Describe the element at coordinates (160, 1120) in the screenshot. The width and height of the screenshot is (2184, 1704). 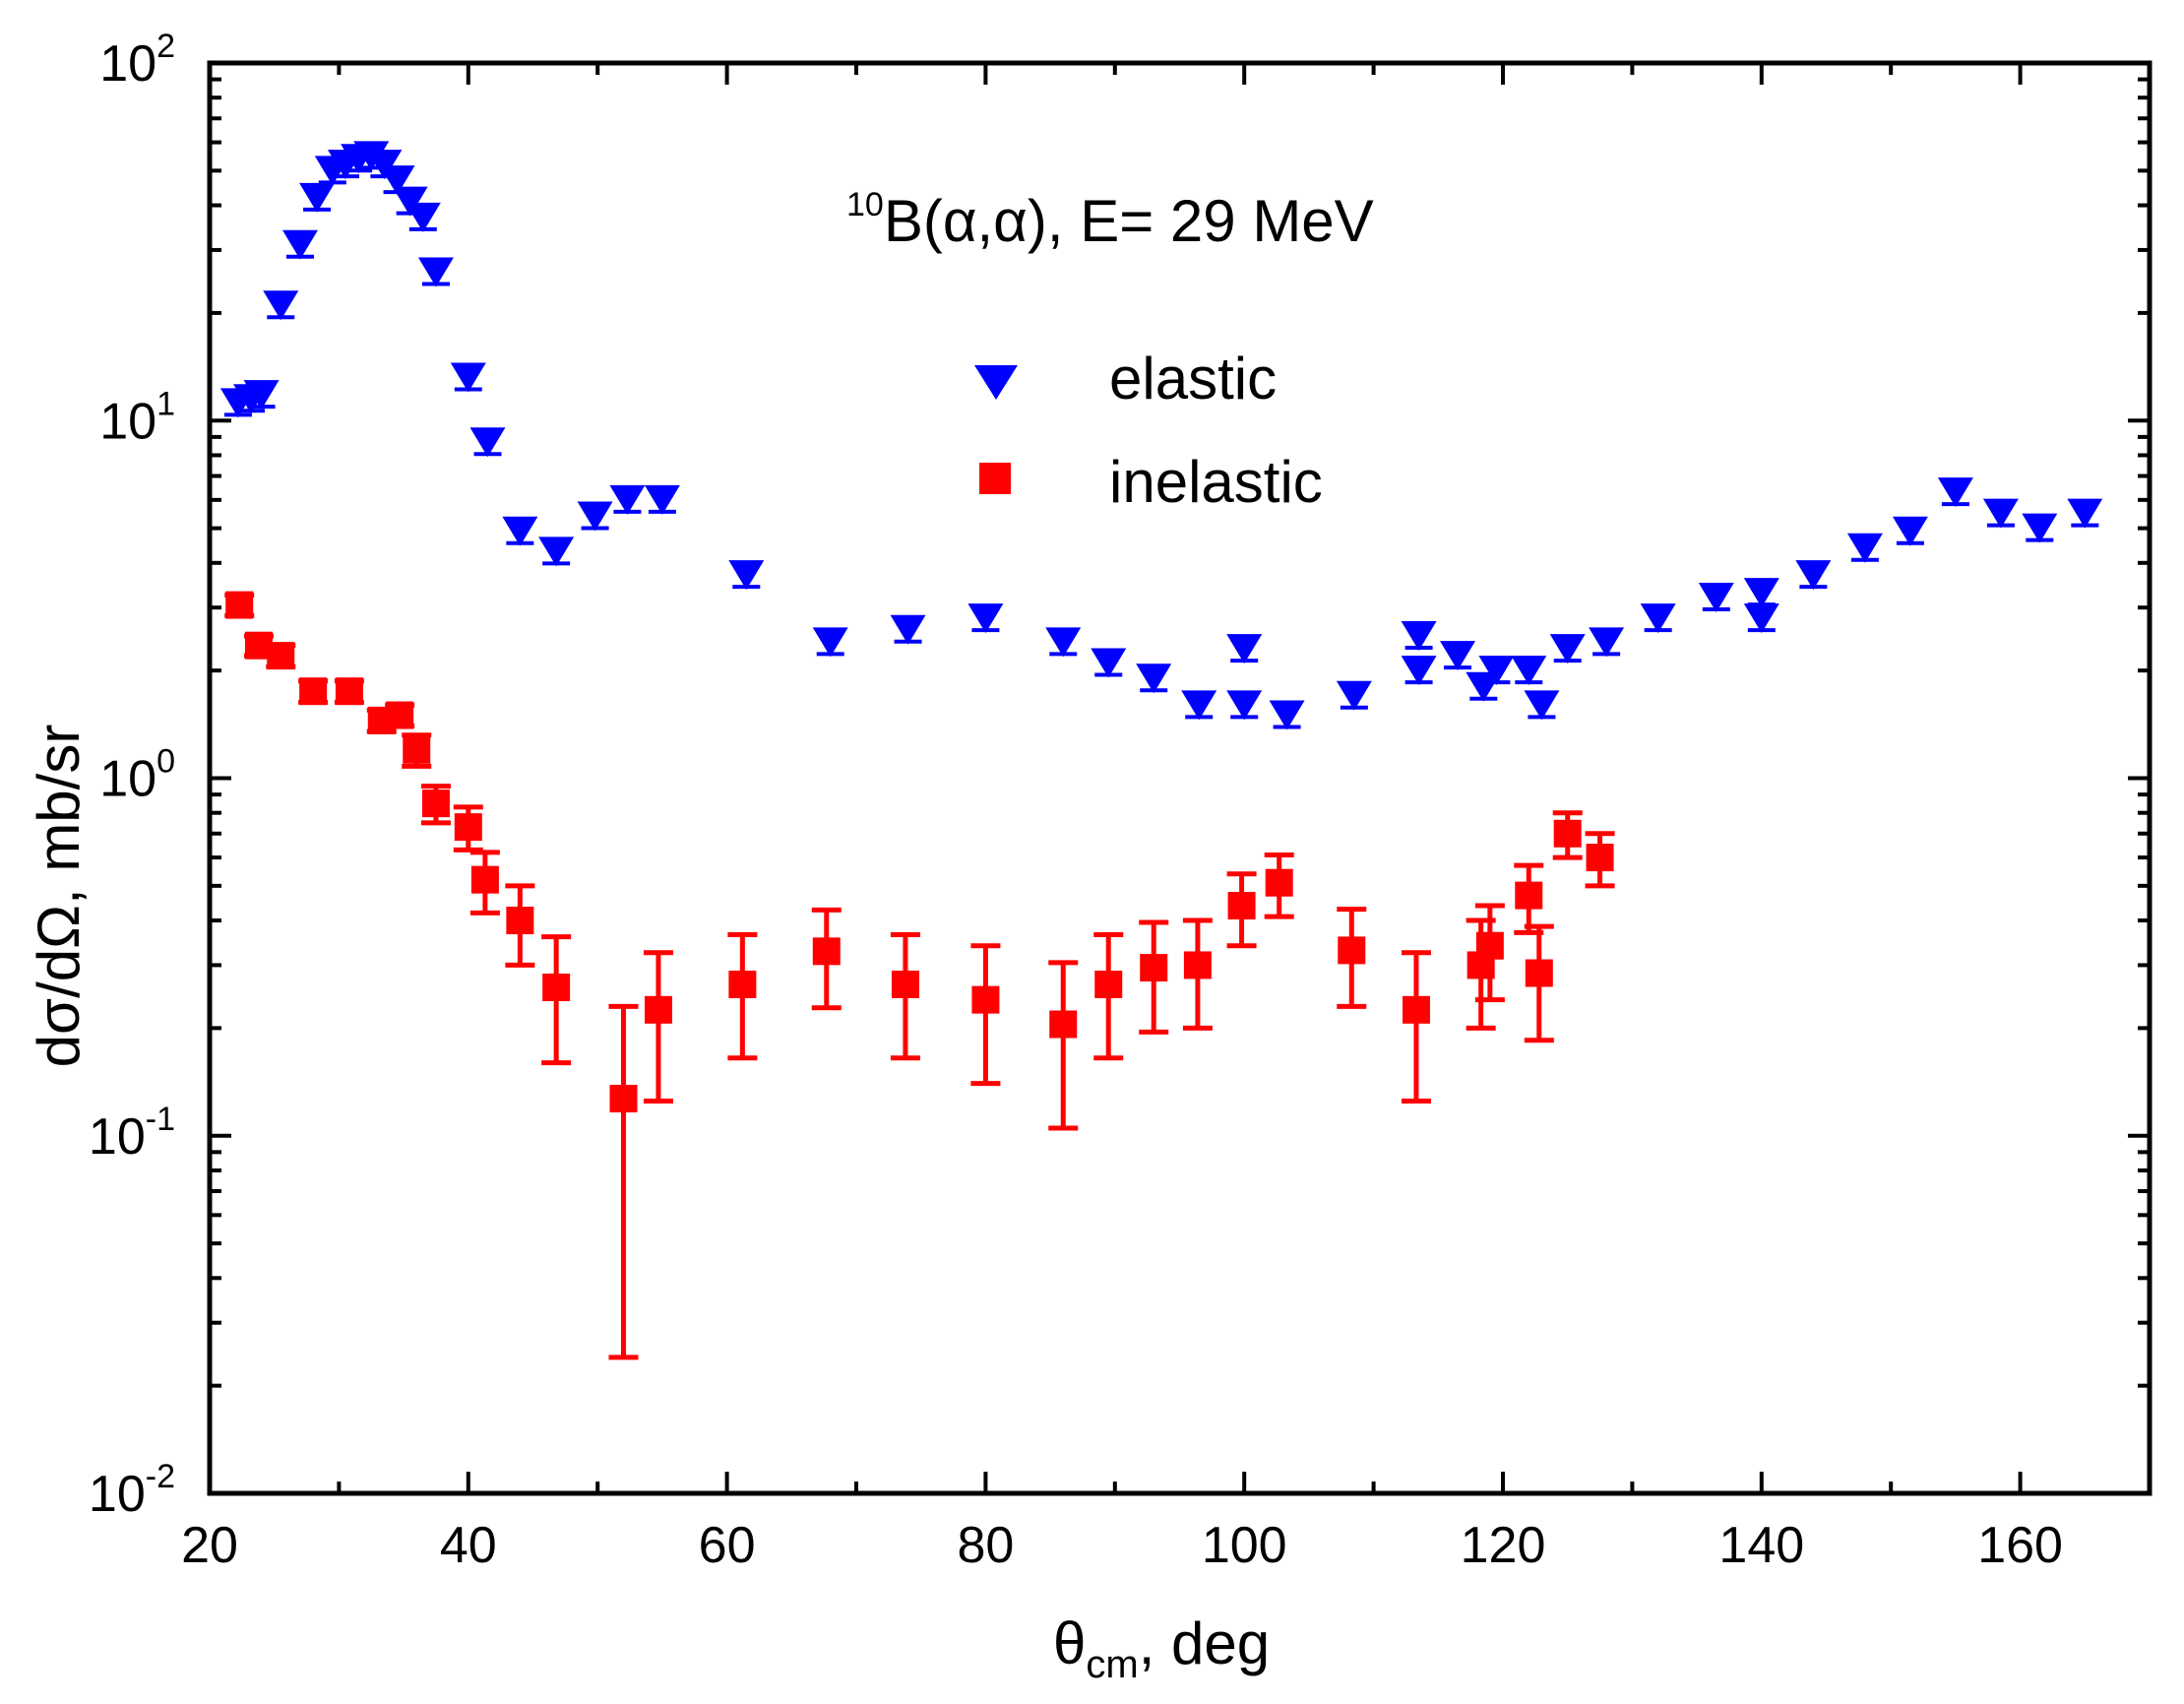
I see `y-tick-exponent: -1` at that location.